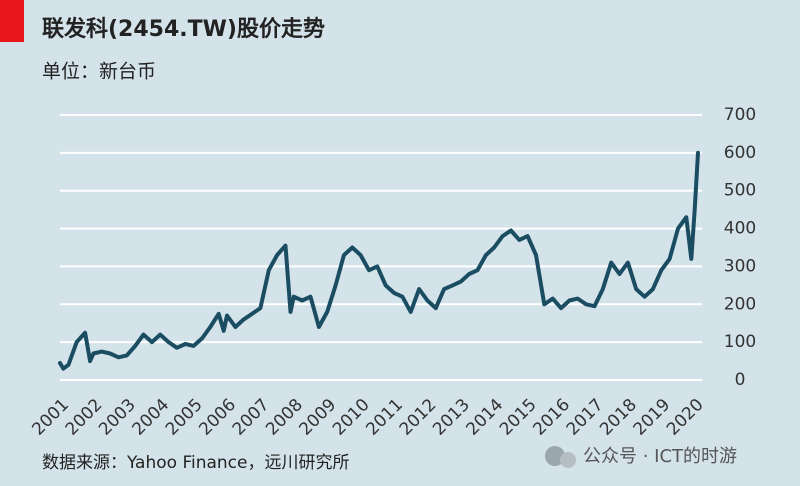 Image resolution: width=800 pixels, height=486 pixels. I want to click on x-tick-label: 2018, so click(618, 417).